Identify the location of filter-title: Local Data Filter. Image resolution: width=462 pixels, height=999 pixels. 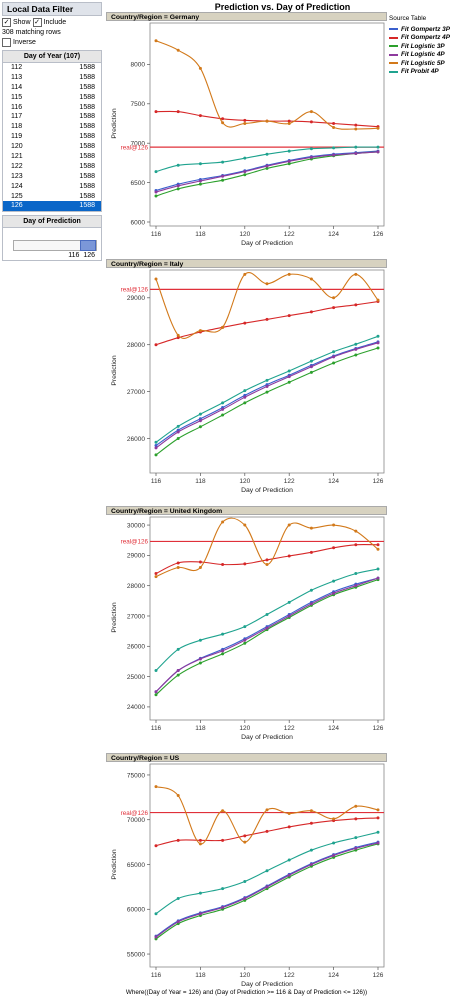
(52, 9).